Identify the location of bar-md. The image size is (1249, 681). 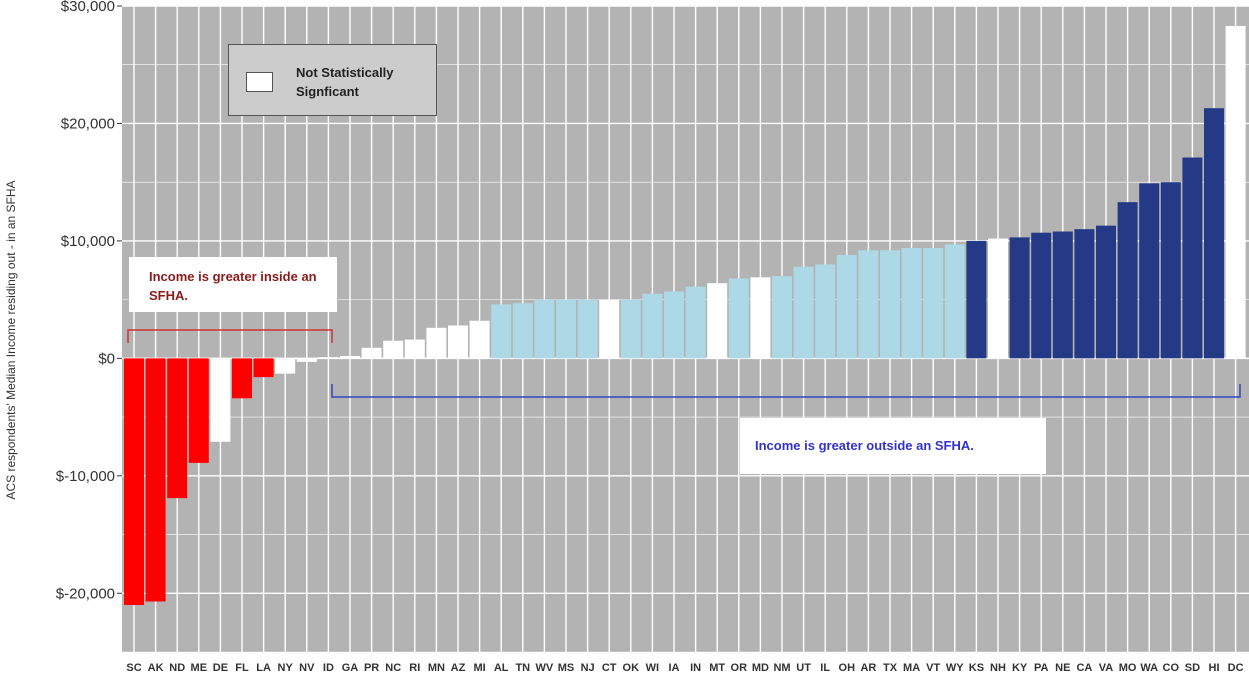
(760, 318).